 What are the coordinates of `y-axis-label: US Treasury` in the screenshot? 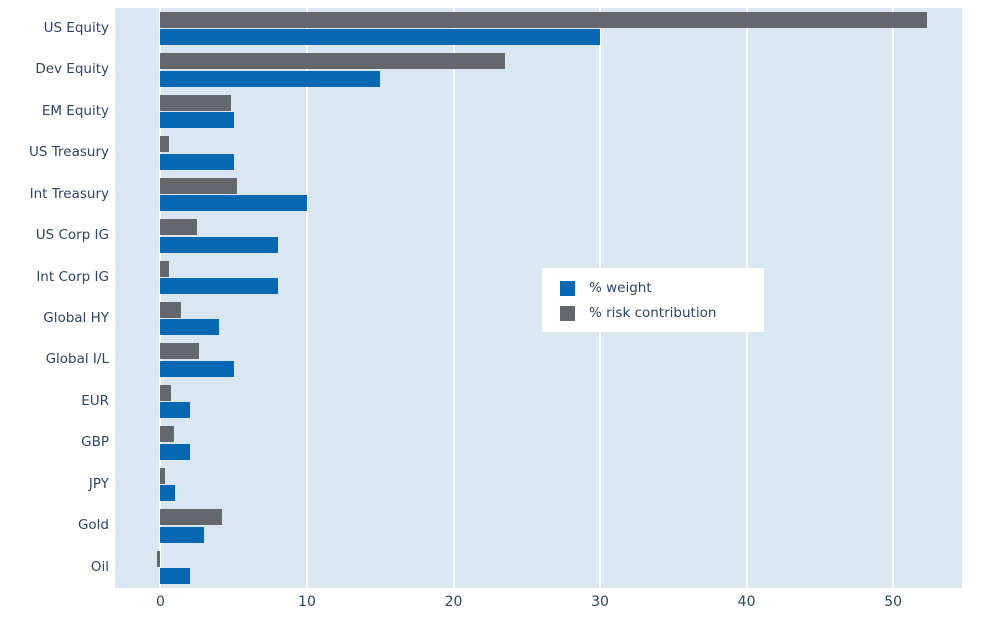 It's located at (69, 152).